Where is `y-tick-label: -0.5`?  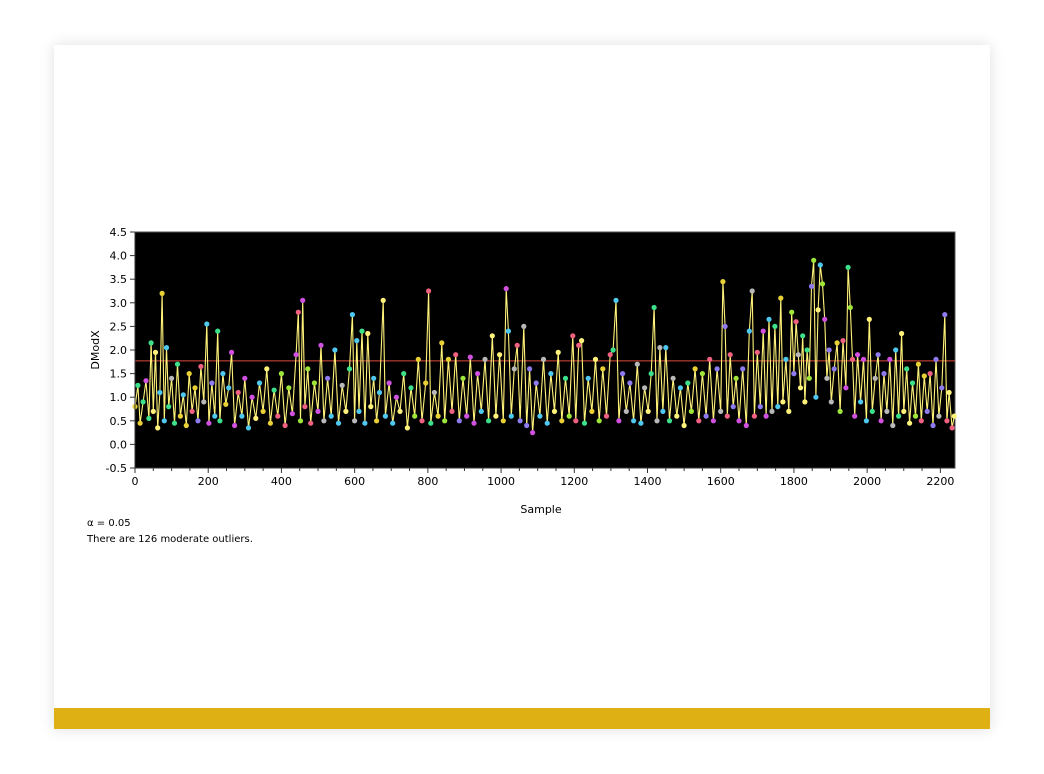
y-tick-label: -0.5 is located at coordinates (116, 468).